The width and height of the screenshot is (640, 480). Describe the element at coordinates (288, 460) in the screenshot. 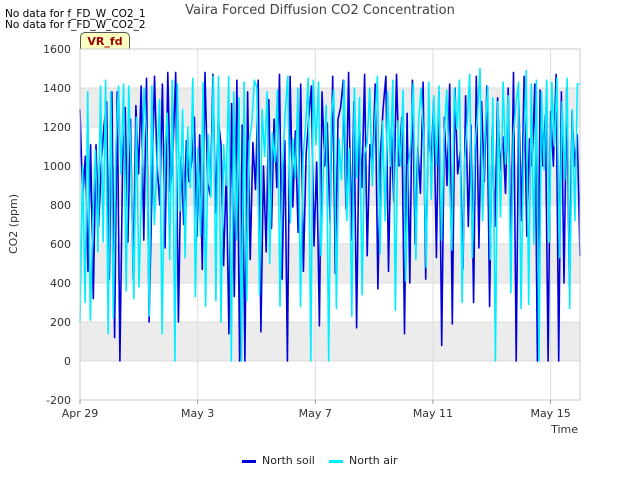

I see `legend-label-north-soil: North soil` at that location.